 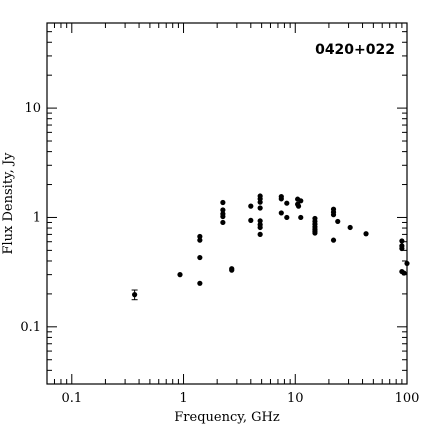 I want to click on x-tick-label: 1, so click(x=183, y=398).